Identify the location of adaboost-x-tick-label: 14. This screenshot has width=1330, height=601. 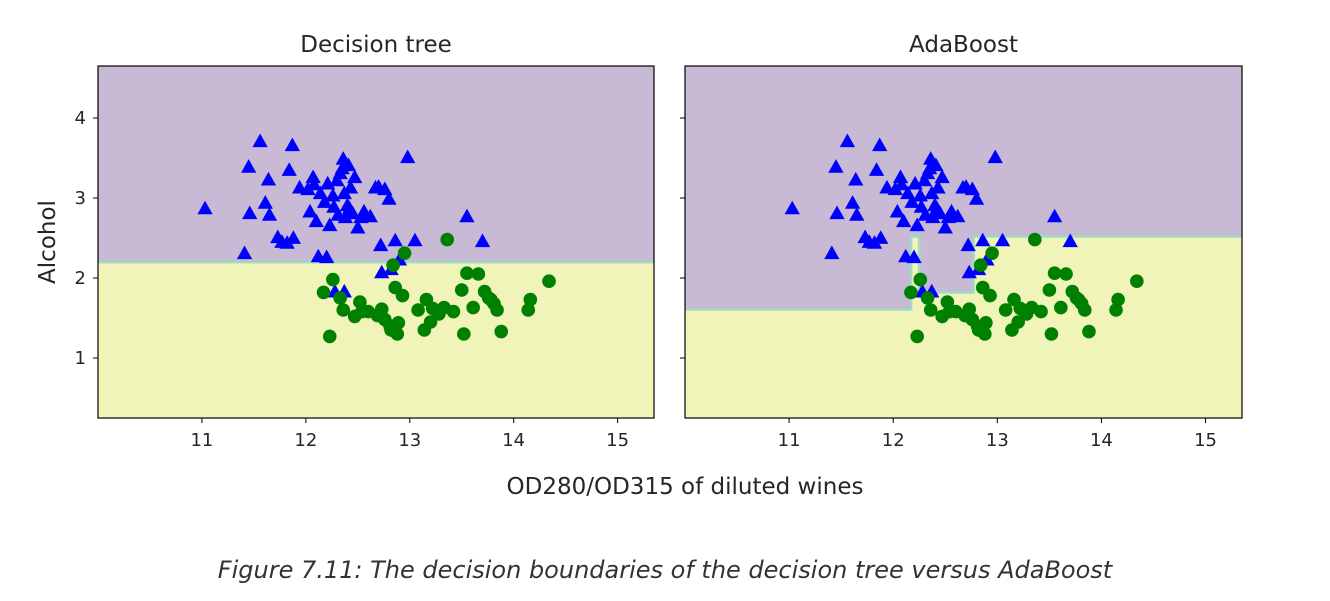
(1101, 440).